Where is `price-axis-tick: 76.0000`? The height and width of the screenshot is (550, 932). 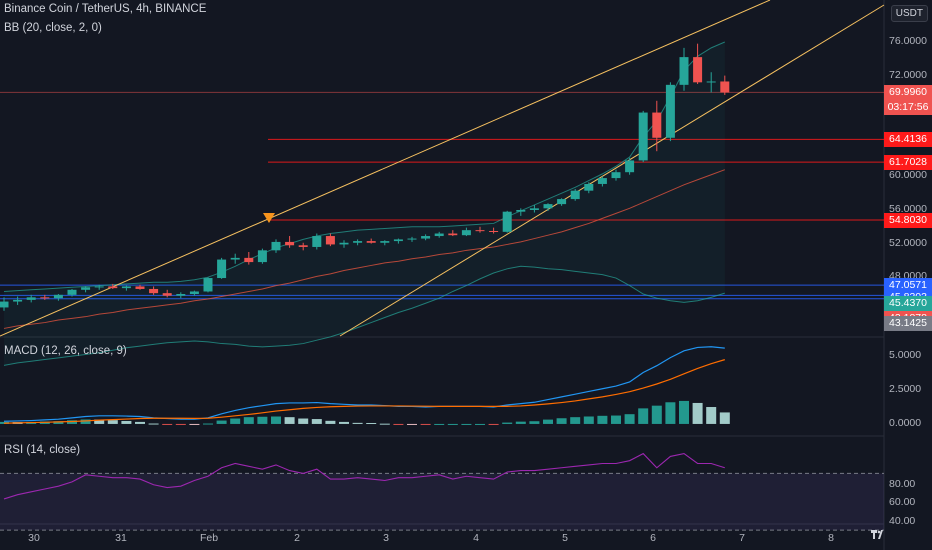 price-axis-tick: 76.0000 is located at coordinates (908, 41).